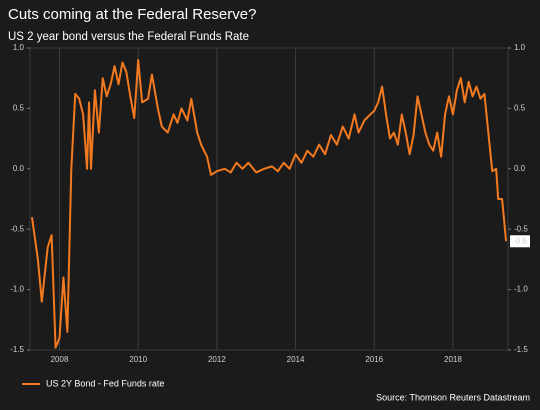 This screenshot has height=410, width=540. I want to click on y2-tick-label: 1.0, so click(520, 47).